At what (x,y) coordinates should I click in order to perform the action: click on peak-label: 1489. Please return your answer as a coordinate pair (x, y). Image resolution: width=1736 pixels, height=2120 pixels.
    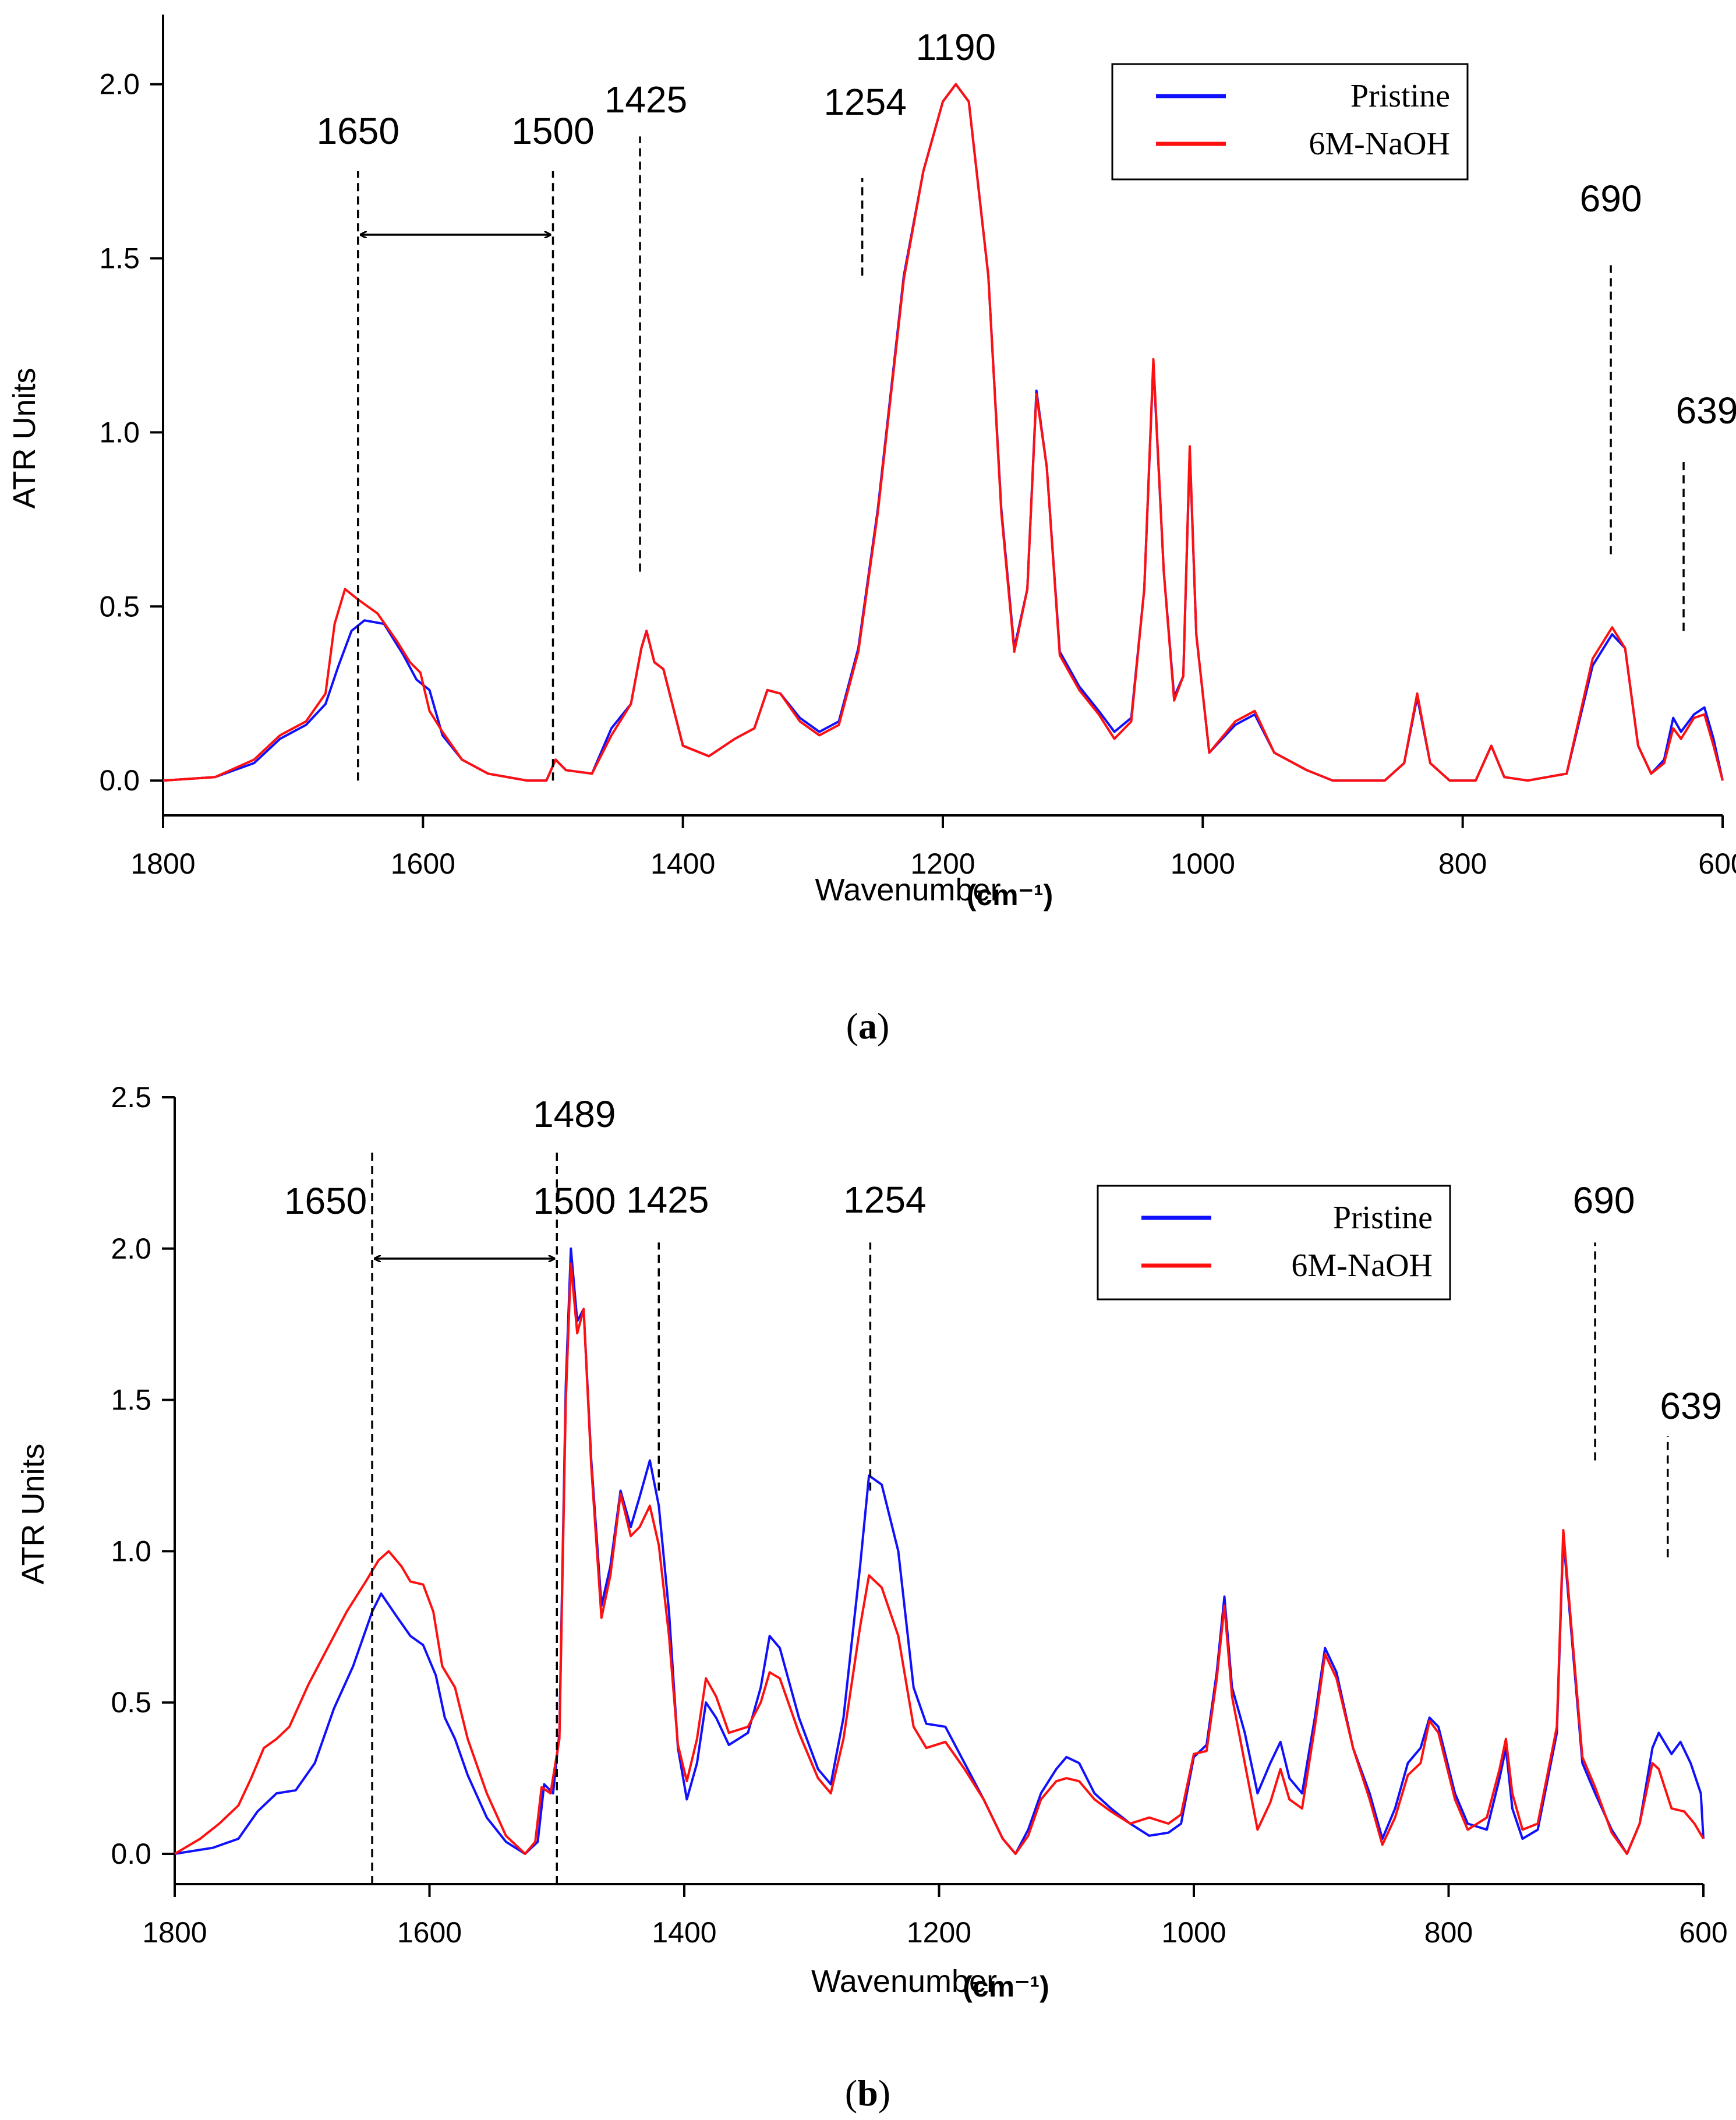
    Looking at the image, I should click on (574, 1114).